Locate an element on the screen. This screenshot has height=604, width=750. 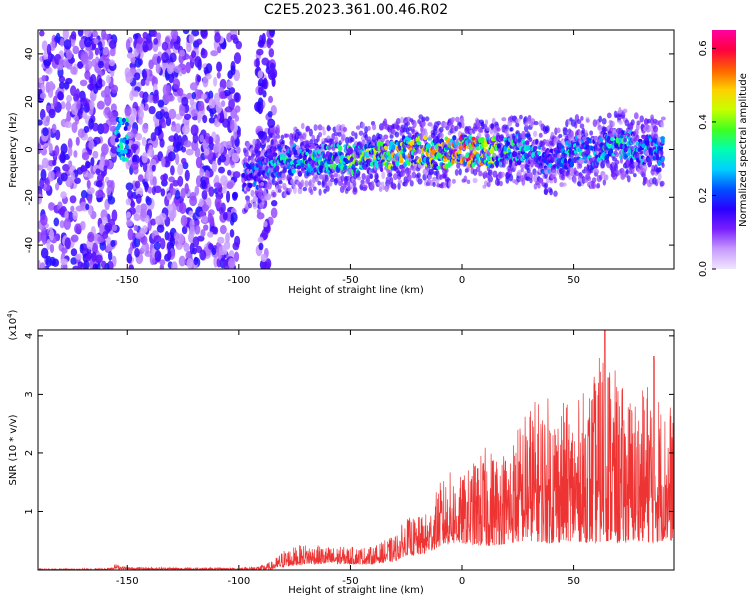
snr-ytick-label: 4 is located at coordinates (29, 336).